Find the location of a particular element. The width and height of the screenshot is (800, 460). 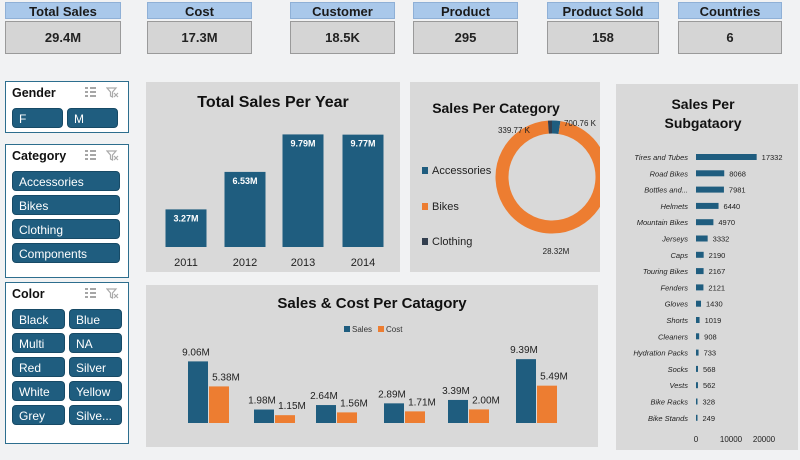

subcategory-label: Bike Racks is located at coordinates (669, 402).